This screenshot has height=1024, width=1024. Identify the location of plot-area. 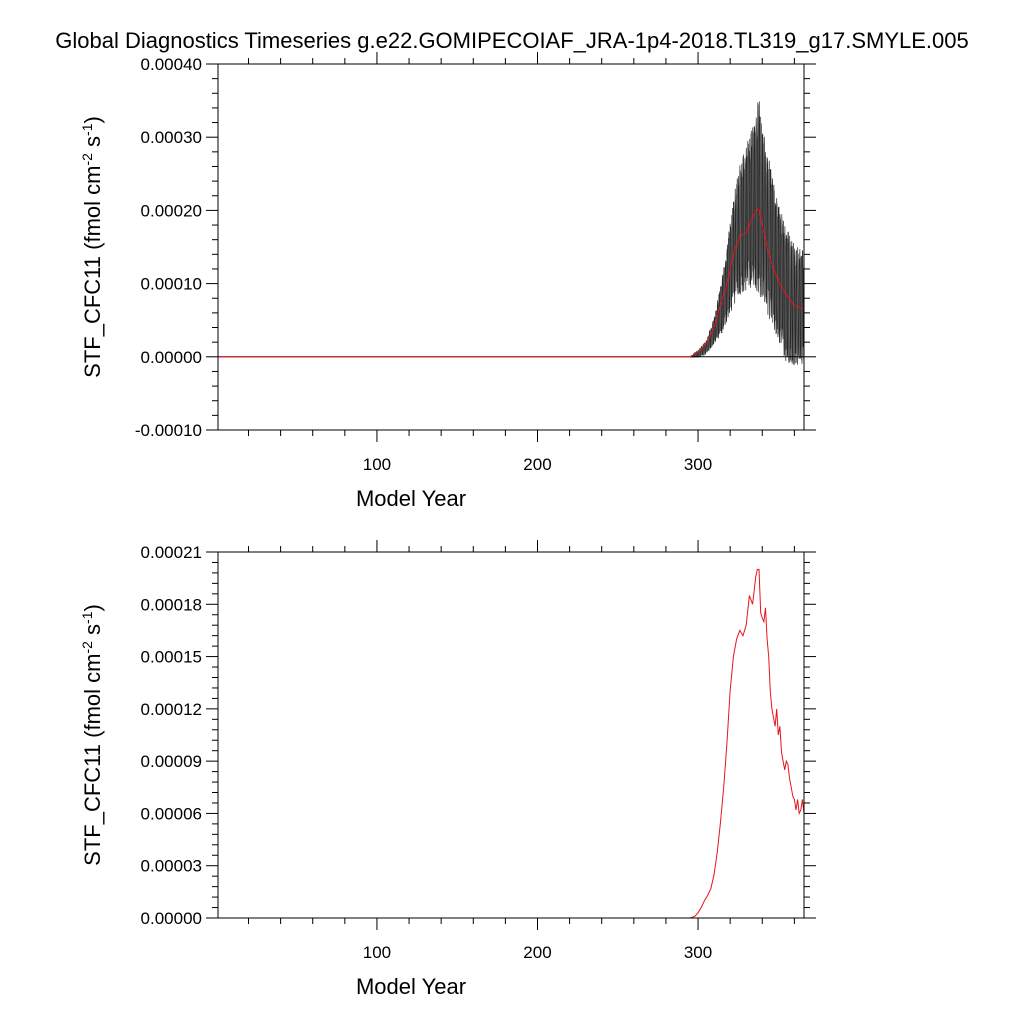
(511, 233).